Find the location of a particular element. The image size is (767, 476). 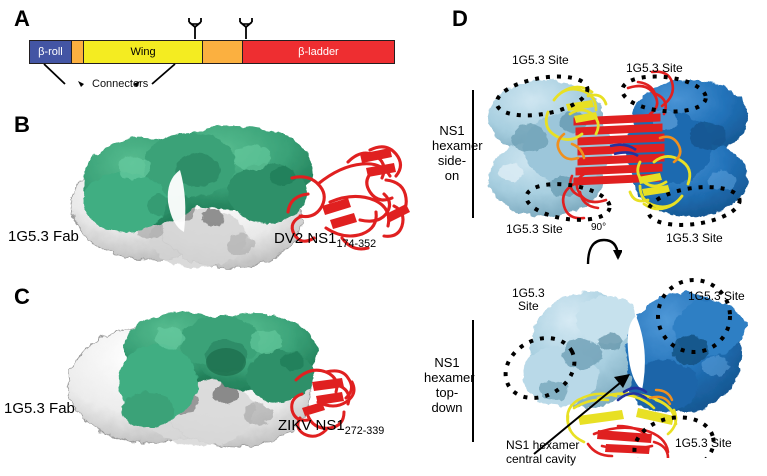

top-down-view-label: NS1 hexamer top-down is located at coordinates (449, 385).